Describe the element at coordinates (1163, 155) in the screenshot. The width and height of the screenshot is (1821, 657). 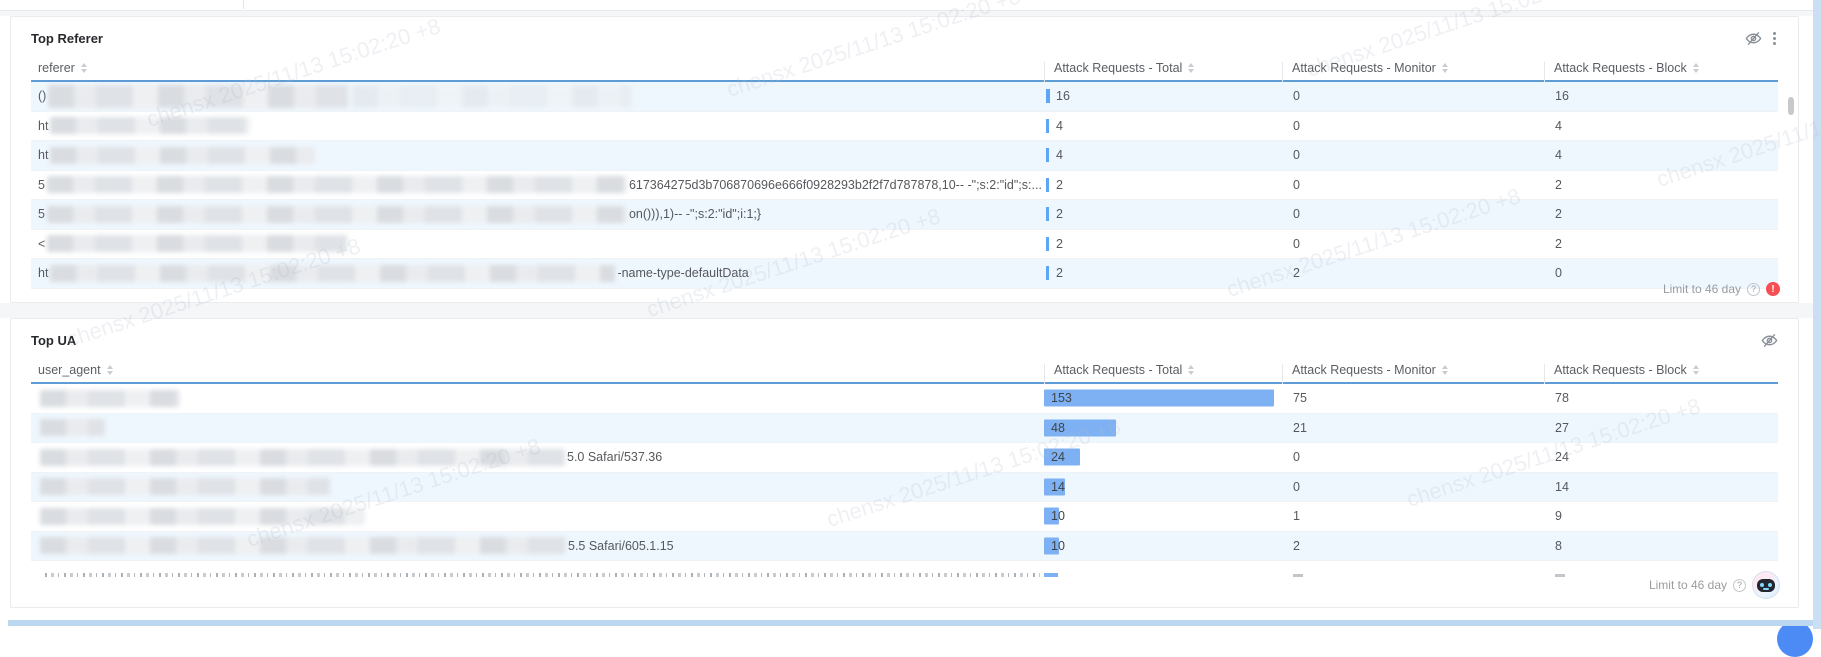
I see `total-cell: 4` at that location.